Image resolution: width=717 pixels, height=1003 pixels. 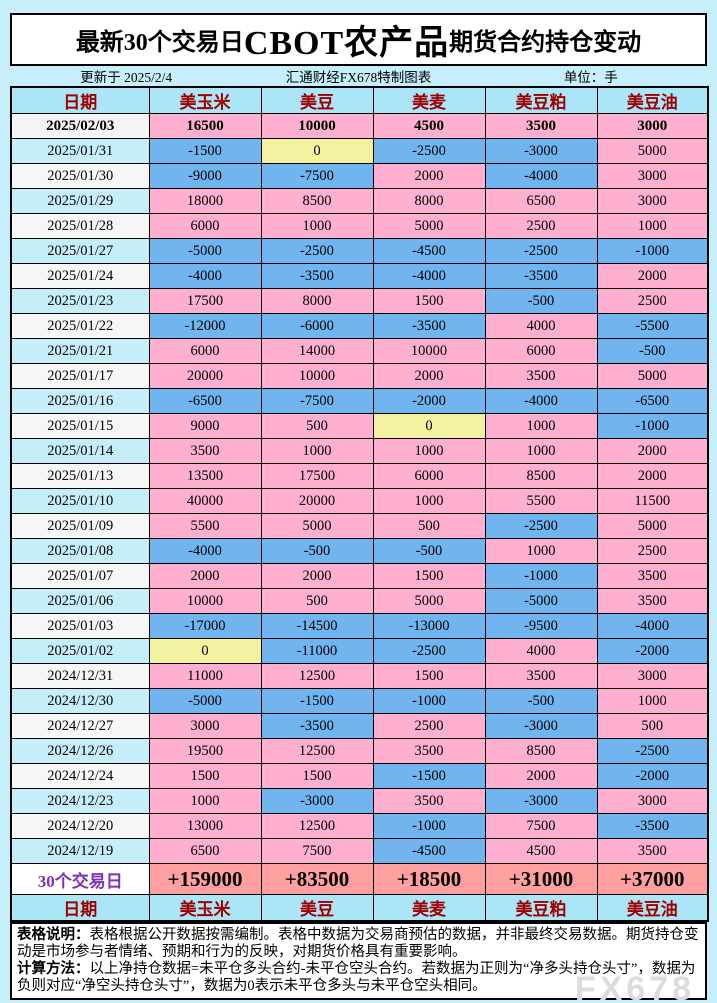 I want to click on value-cell: -3000, so click(x=541, y=151).